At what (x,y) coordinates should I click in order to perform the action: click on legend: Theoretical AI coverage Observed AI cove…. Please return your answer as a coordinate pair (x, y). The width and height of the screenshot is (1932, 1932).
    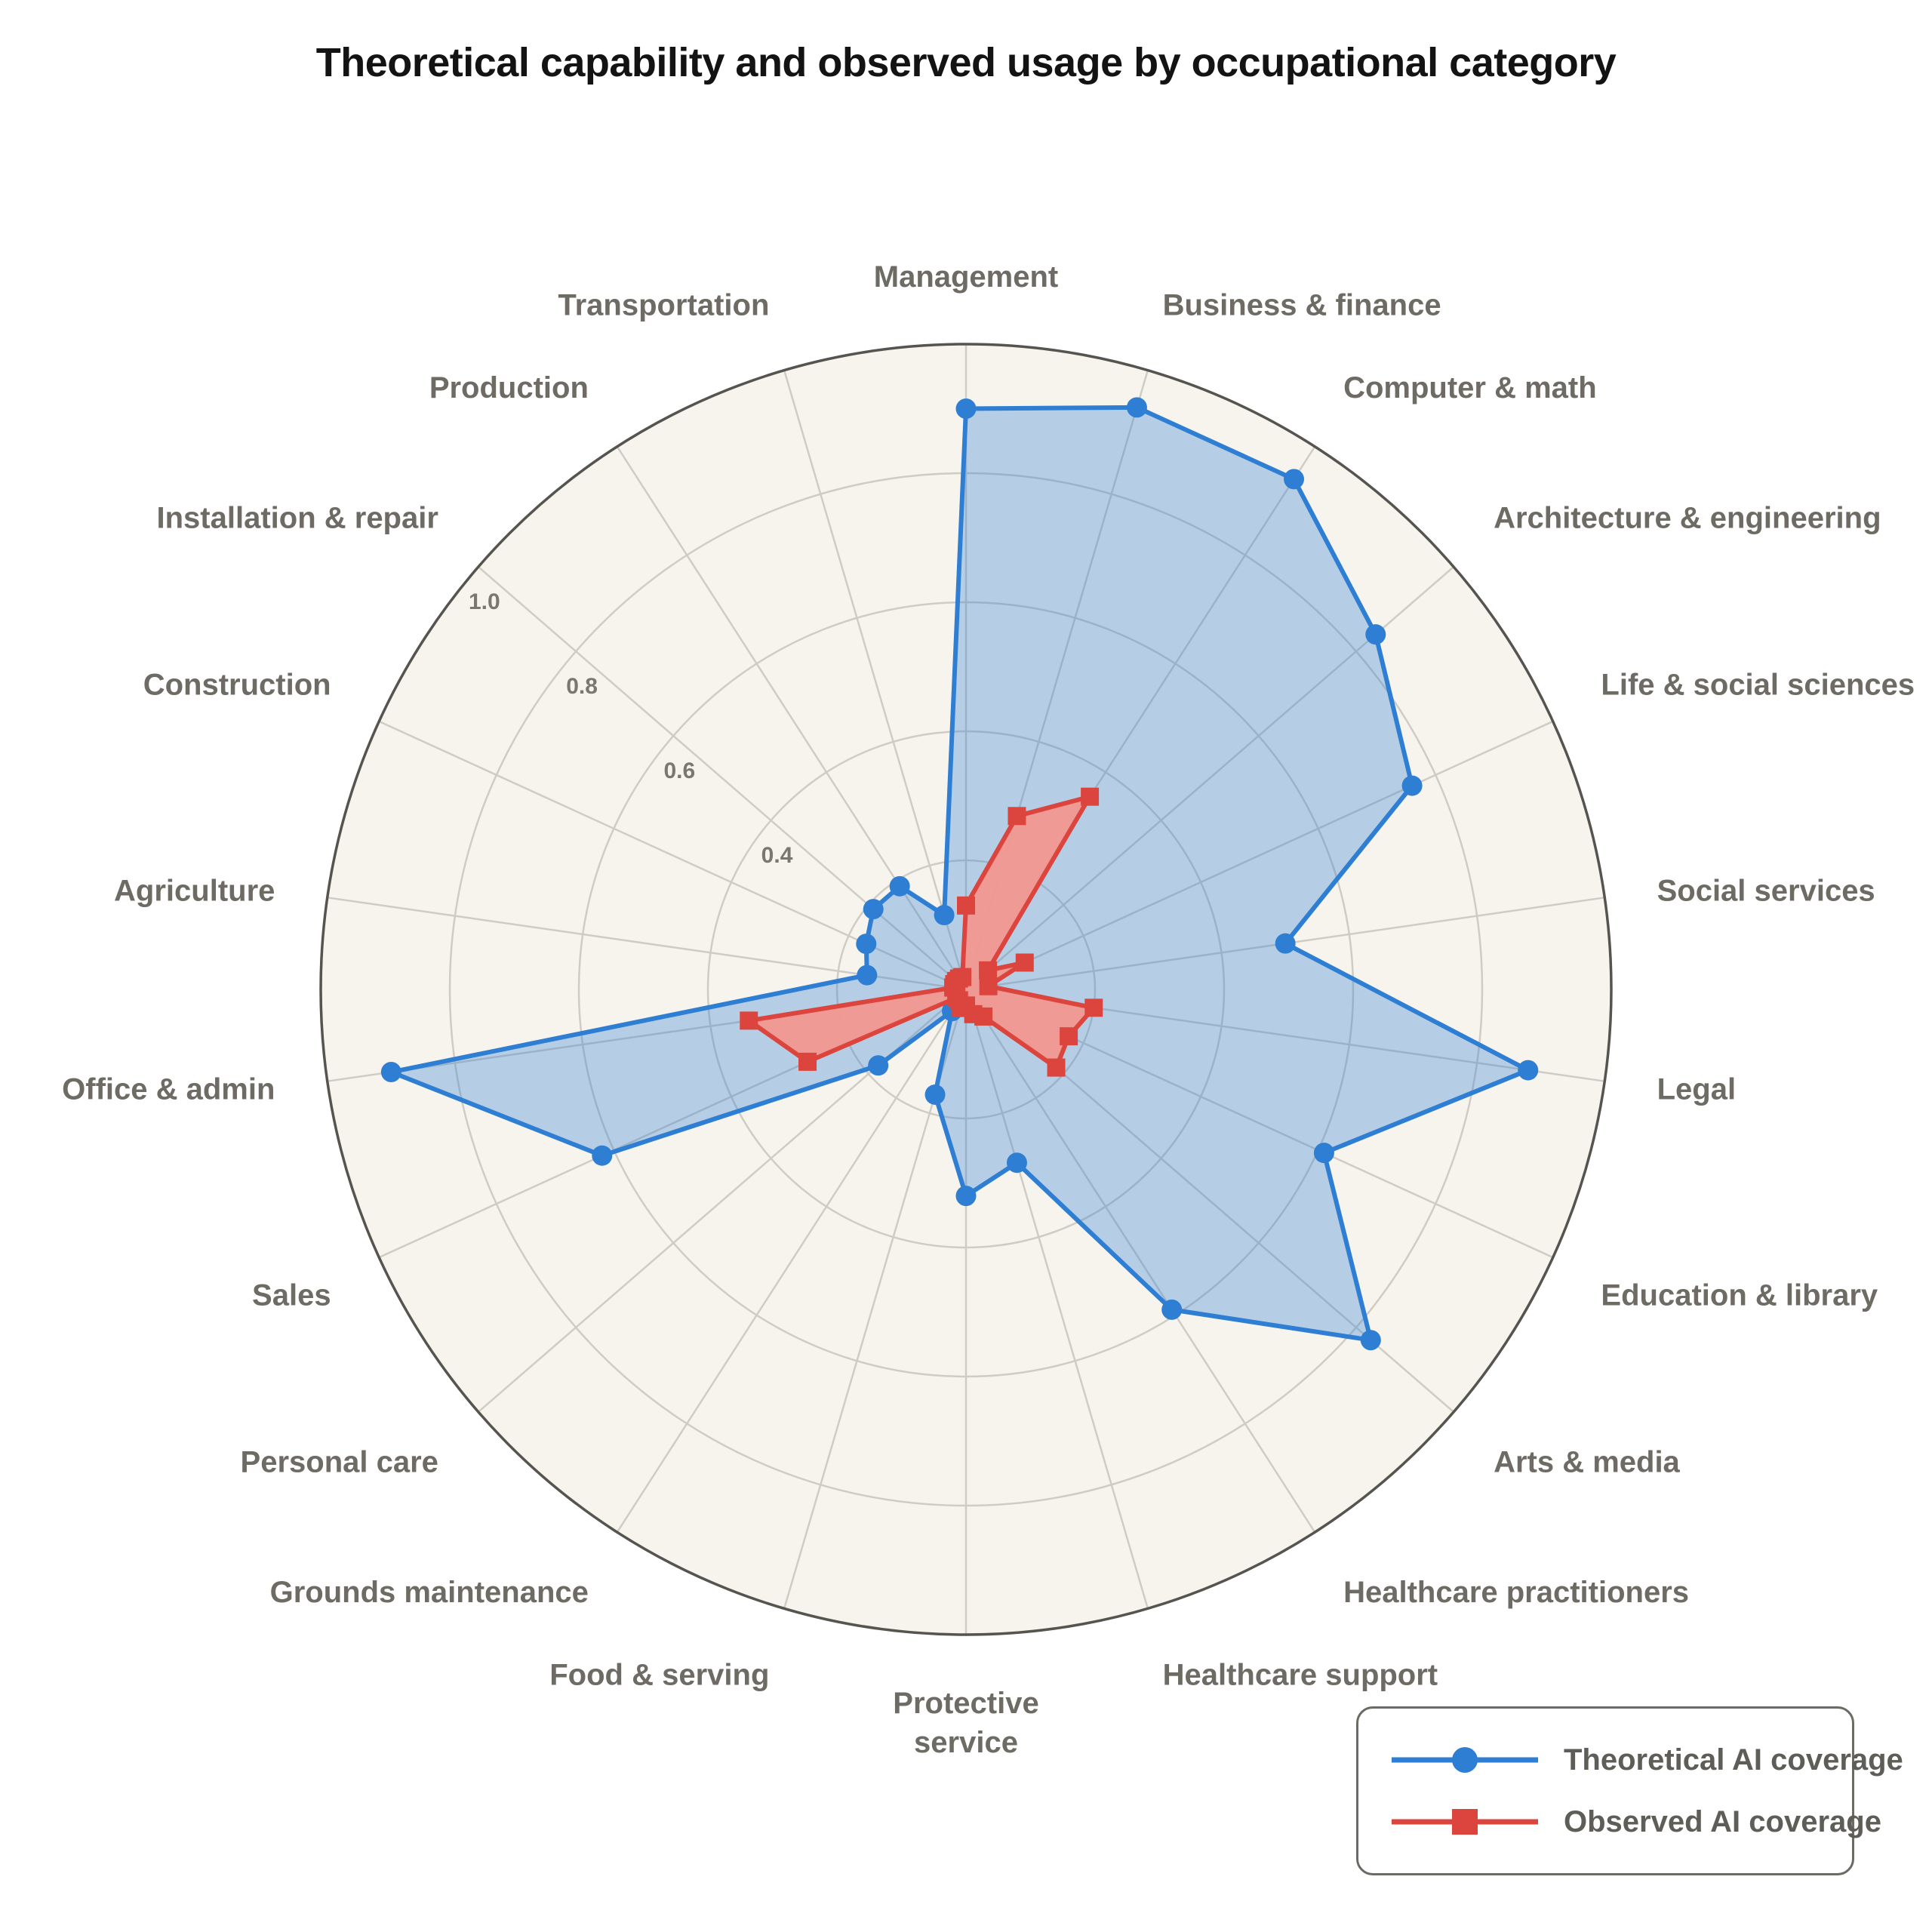
    Looking at the image, I should click on (1629, 1790).